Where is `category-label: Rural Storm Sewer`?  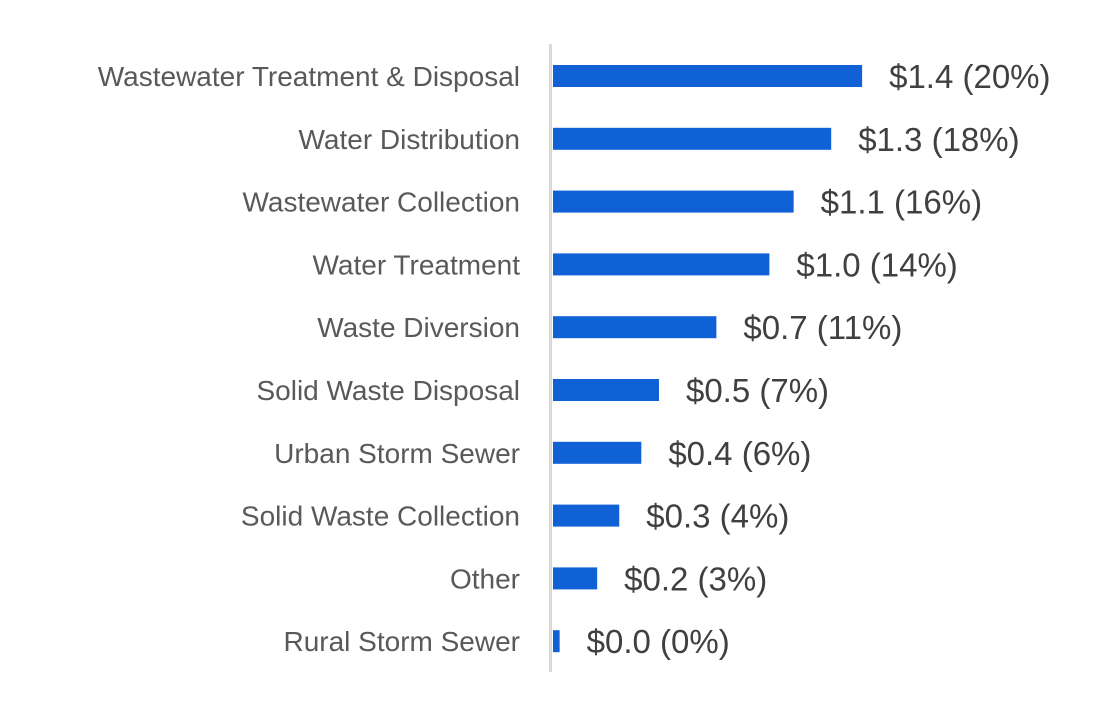
category-label: Rural Storm Sewer is located at coordinates (401, 641).